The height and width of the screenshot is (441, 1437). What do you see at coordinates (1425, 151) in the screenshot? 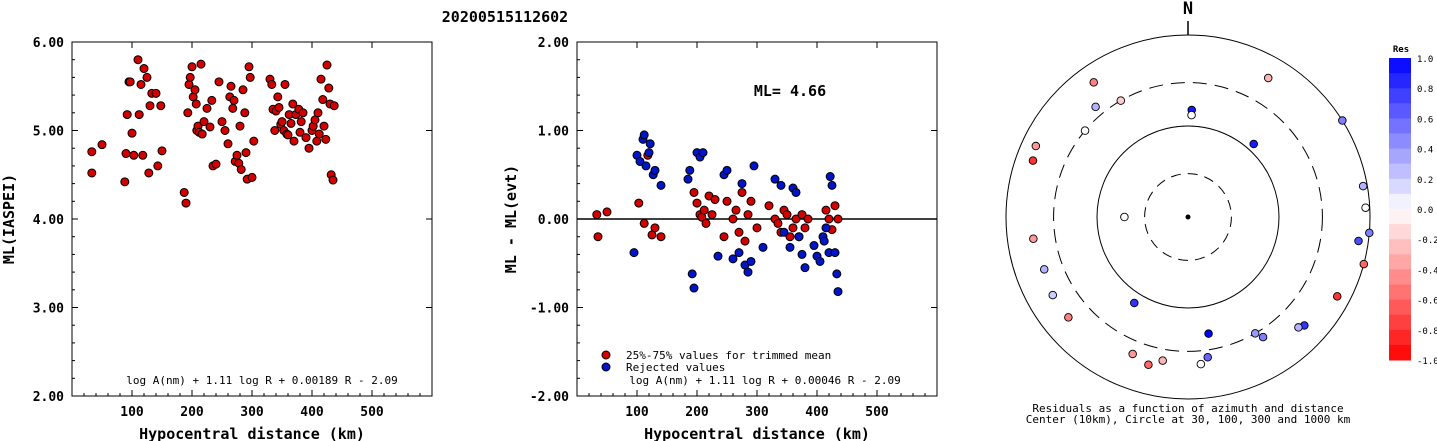
I see `colorbar-tick-label: 0.4` at bounding box center [1425, 151].